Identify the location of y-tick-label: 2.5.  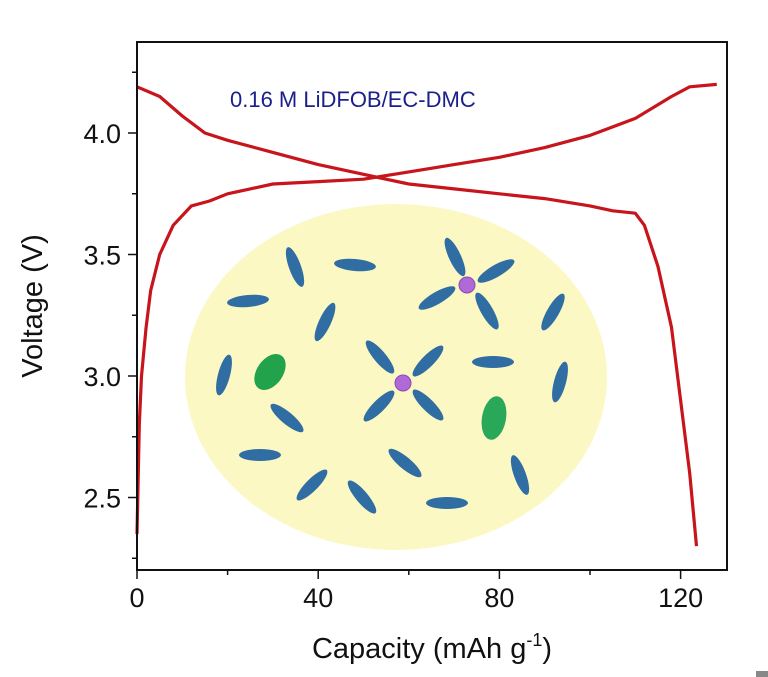
(102, 499).